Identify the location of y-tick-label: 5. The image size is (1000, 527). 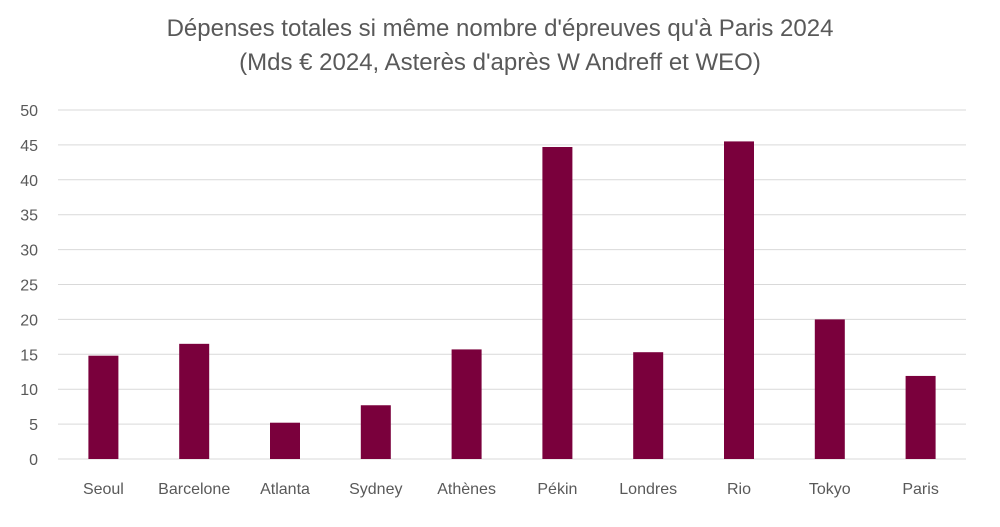
(33, 425).